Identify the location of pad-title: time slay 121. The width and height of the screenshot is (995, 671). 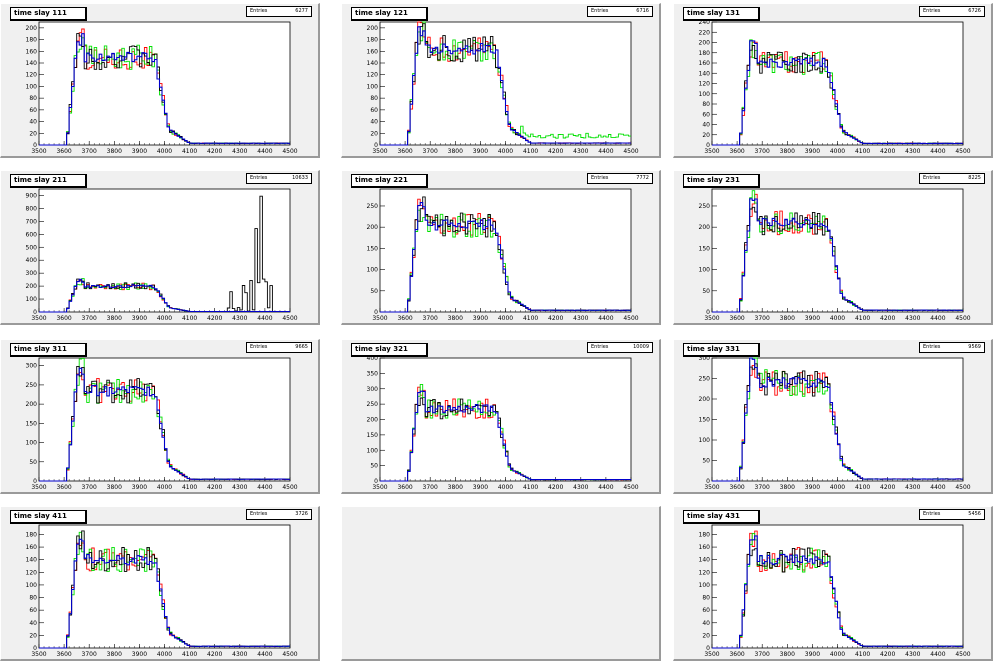
(389, 14).